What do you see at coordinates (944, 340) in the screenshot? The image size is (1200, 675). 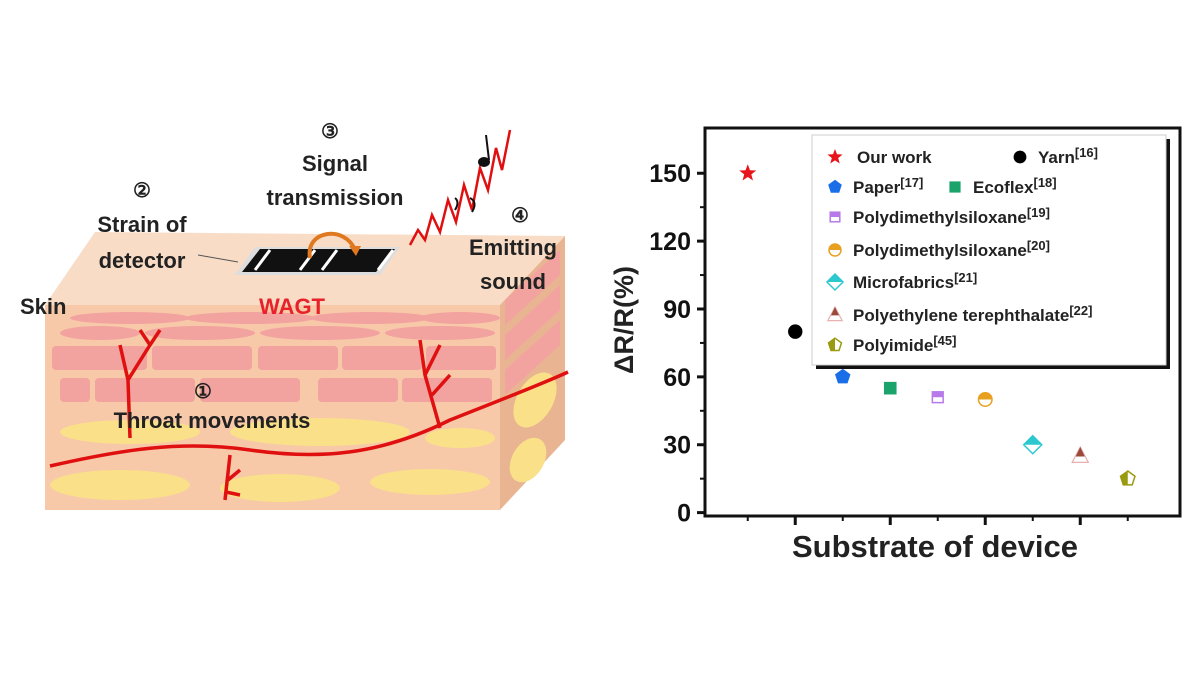 I see `legend-reference: [45]` at bounding box center [944, 340].